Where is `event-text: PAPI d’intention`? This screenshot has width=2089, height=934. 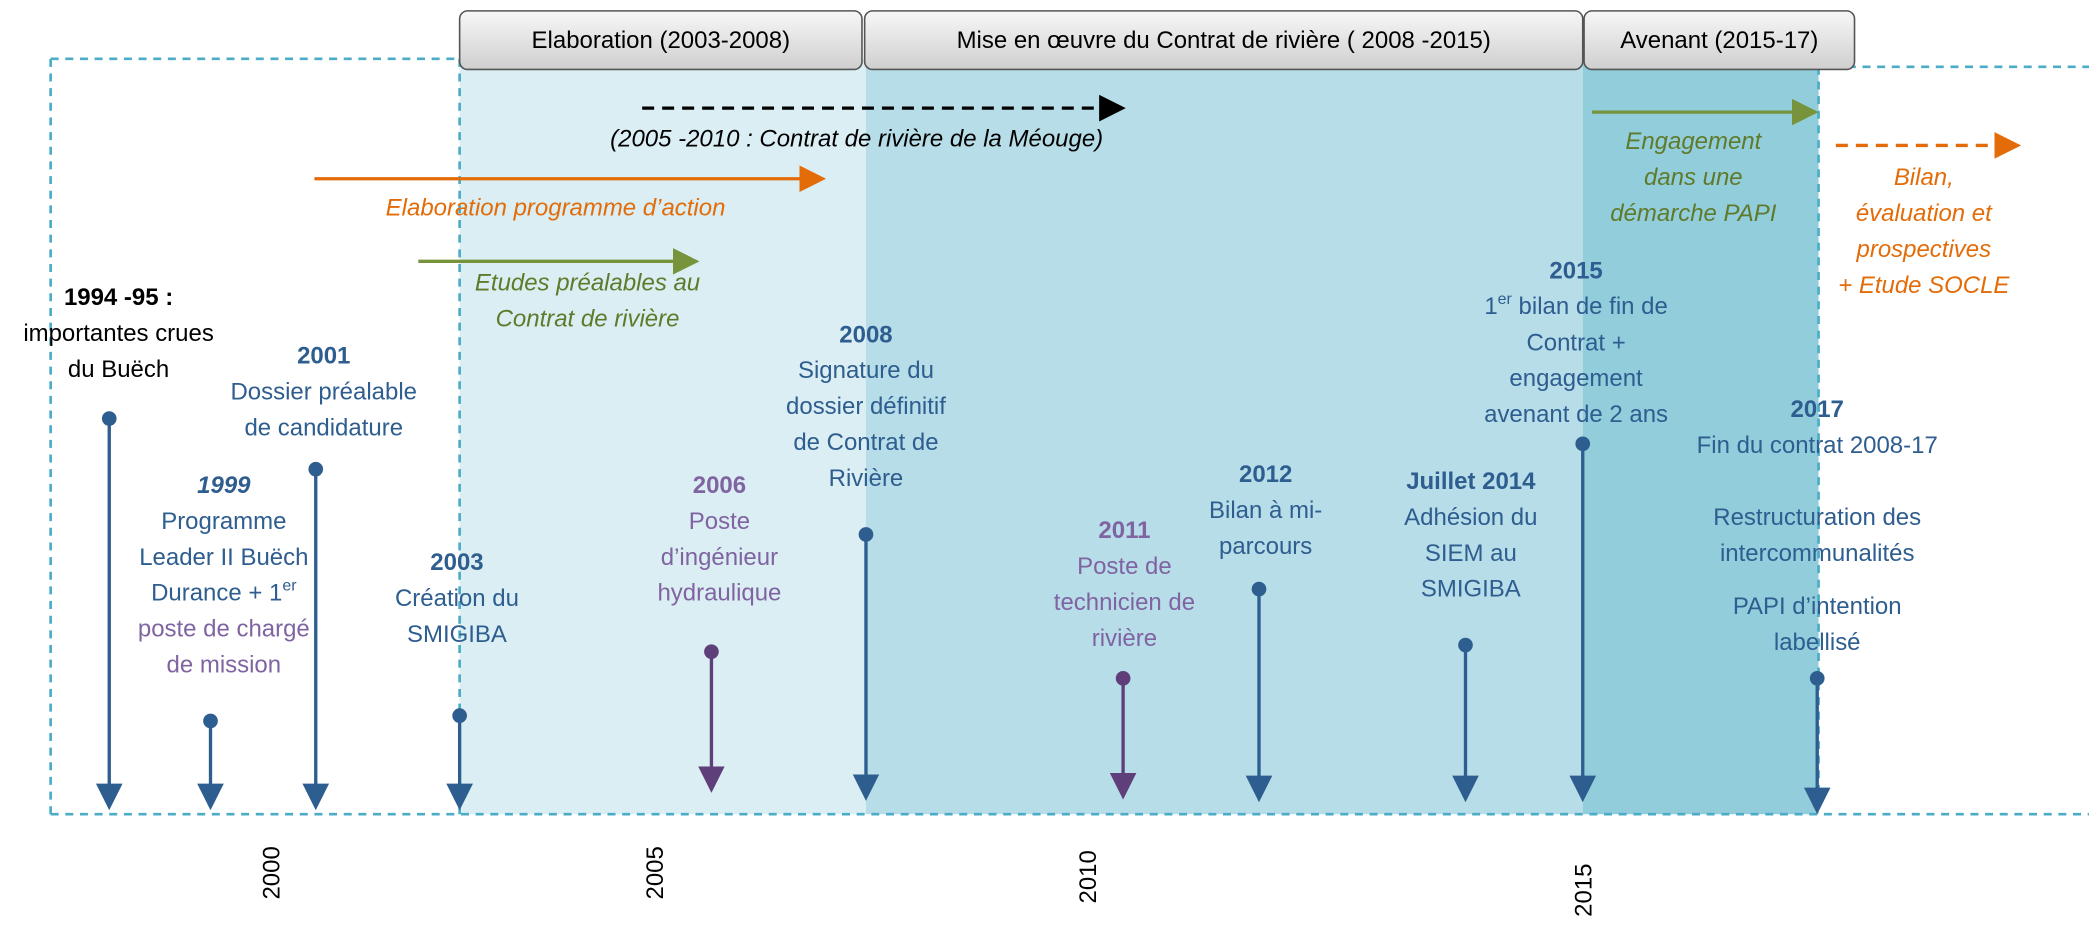
event-text: PAPI d’intention is located at coordinates (1817, 606).